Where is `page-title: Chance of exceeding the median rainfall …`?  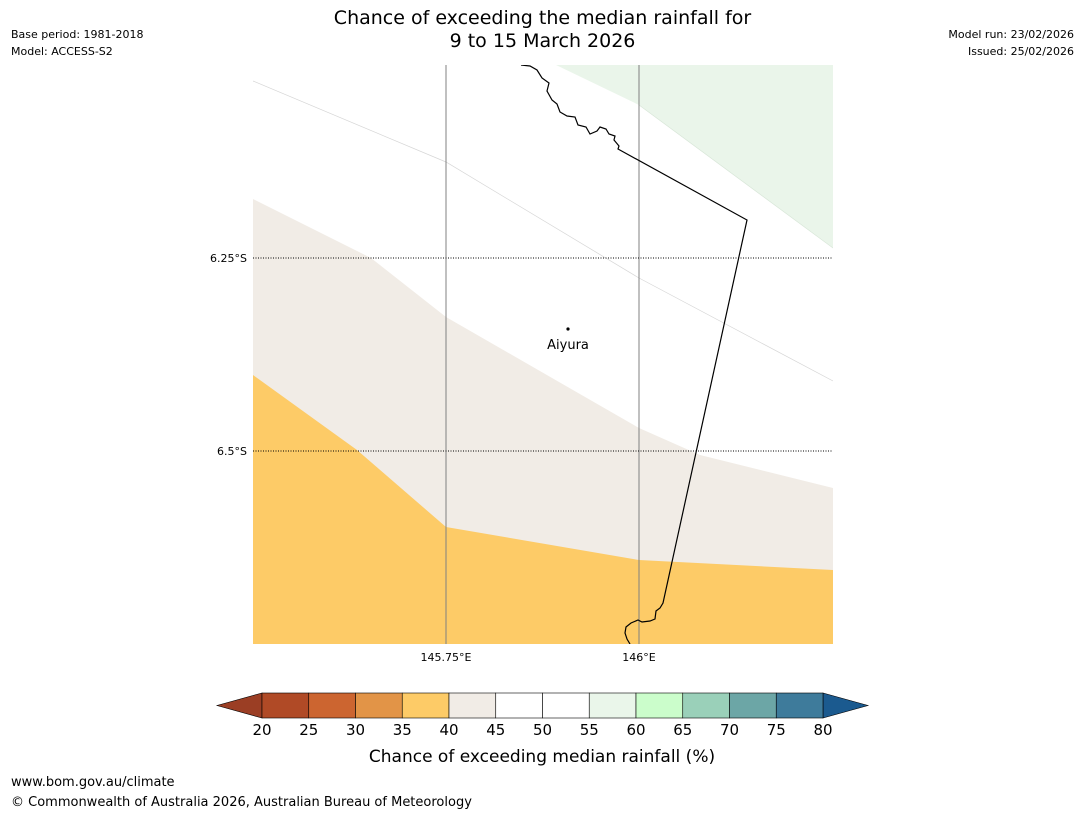
page-title: Chance of exceeding the median rainfall … is located at coordinates (542, 30).